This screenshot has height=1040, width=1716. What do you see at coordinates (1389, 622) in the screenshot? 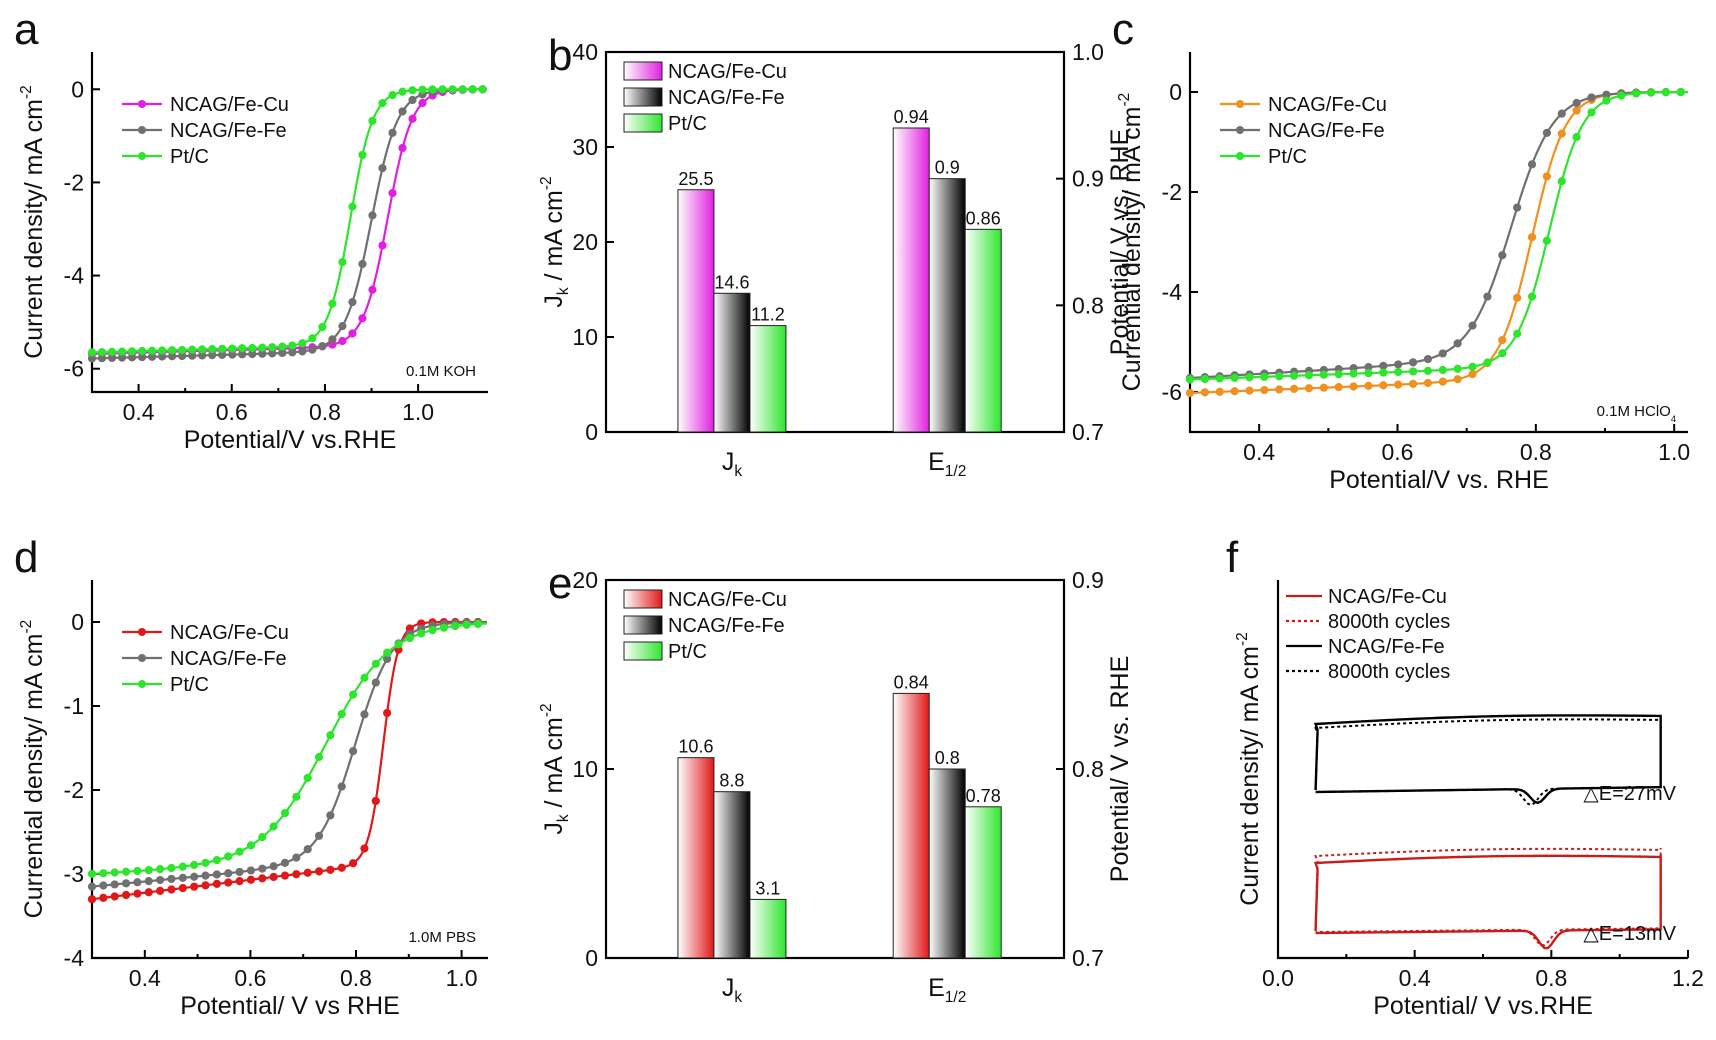
I see `legend-label: 8000th cycles` at bounding box center [1389, 622].